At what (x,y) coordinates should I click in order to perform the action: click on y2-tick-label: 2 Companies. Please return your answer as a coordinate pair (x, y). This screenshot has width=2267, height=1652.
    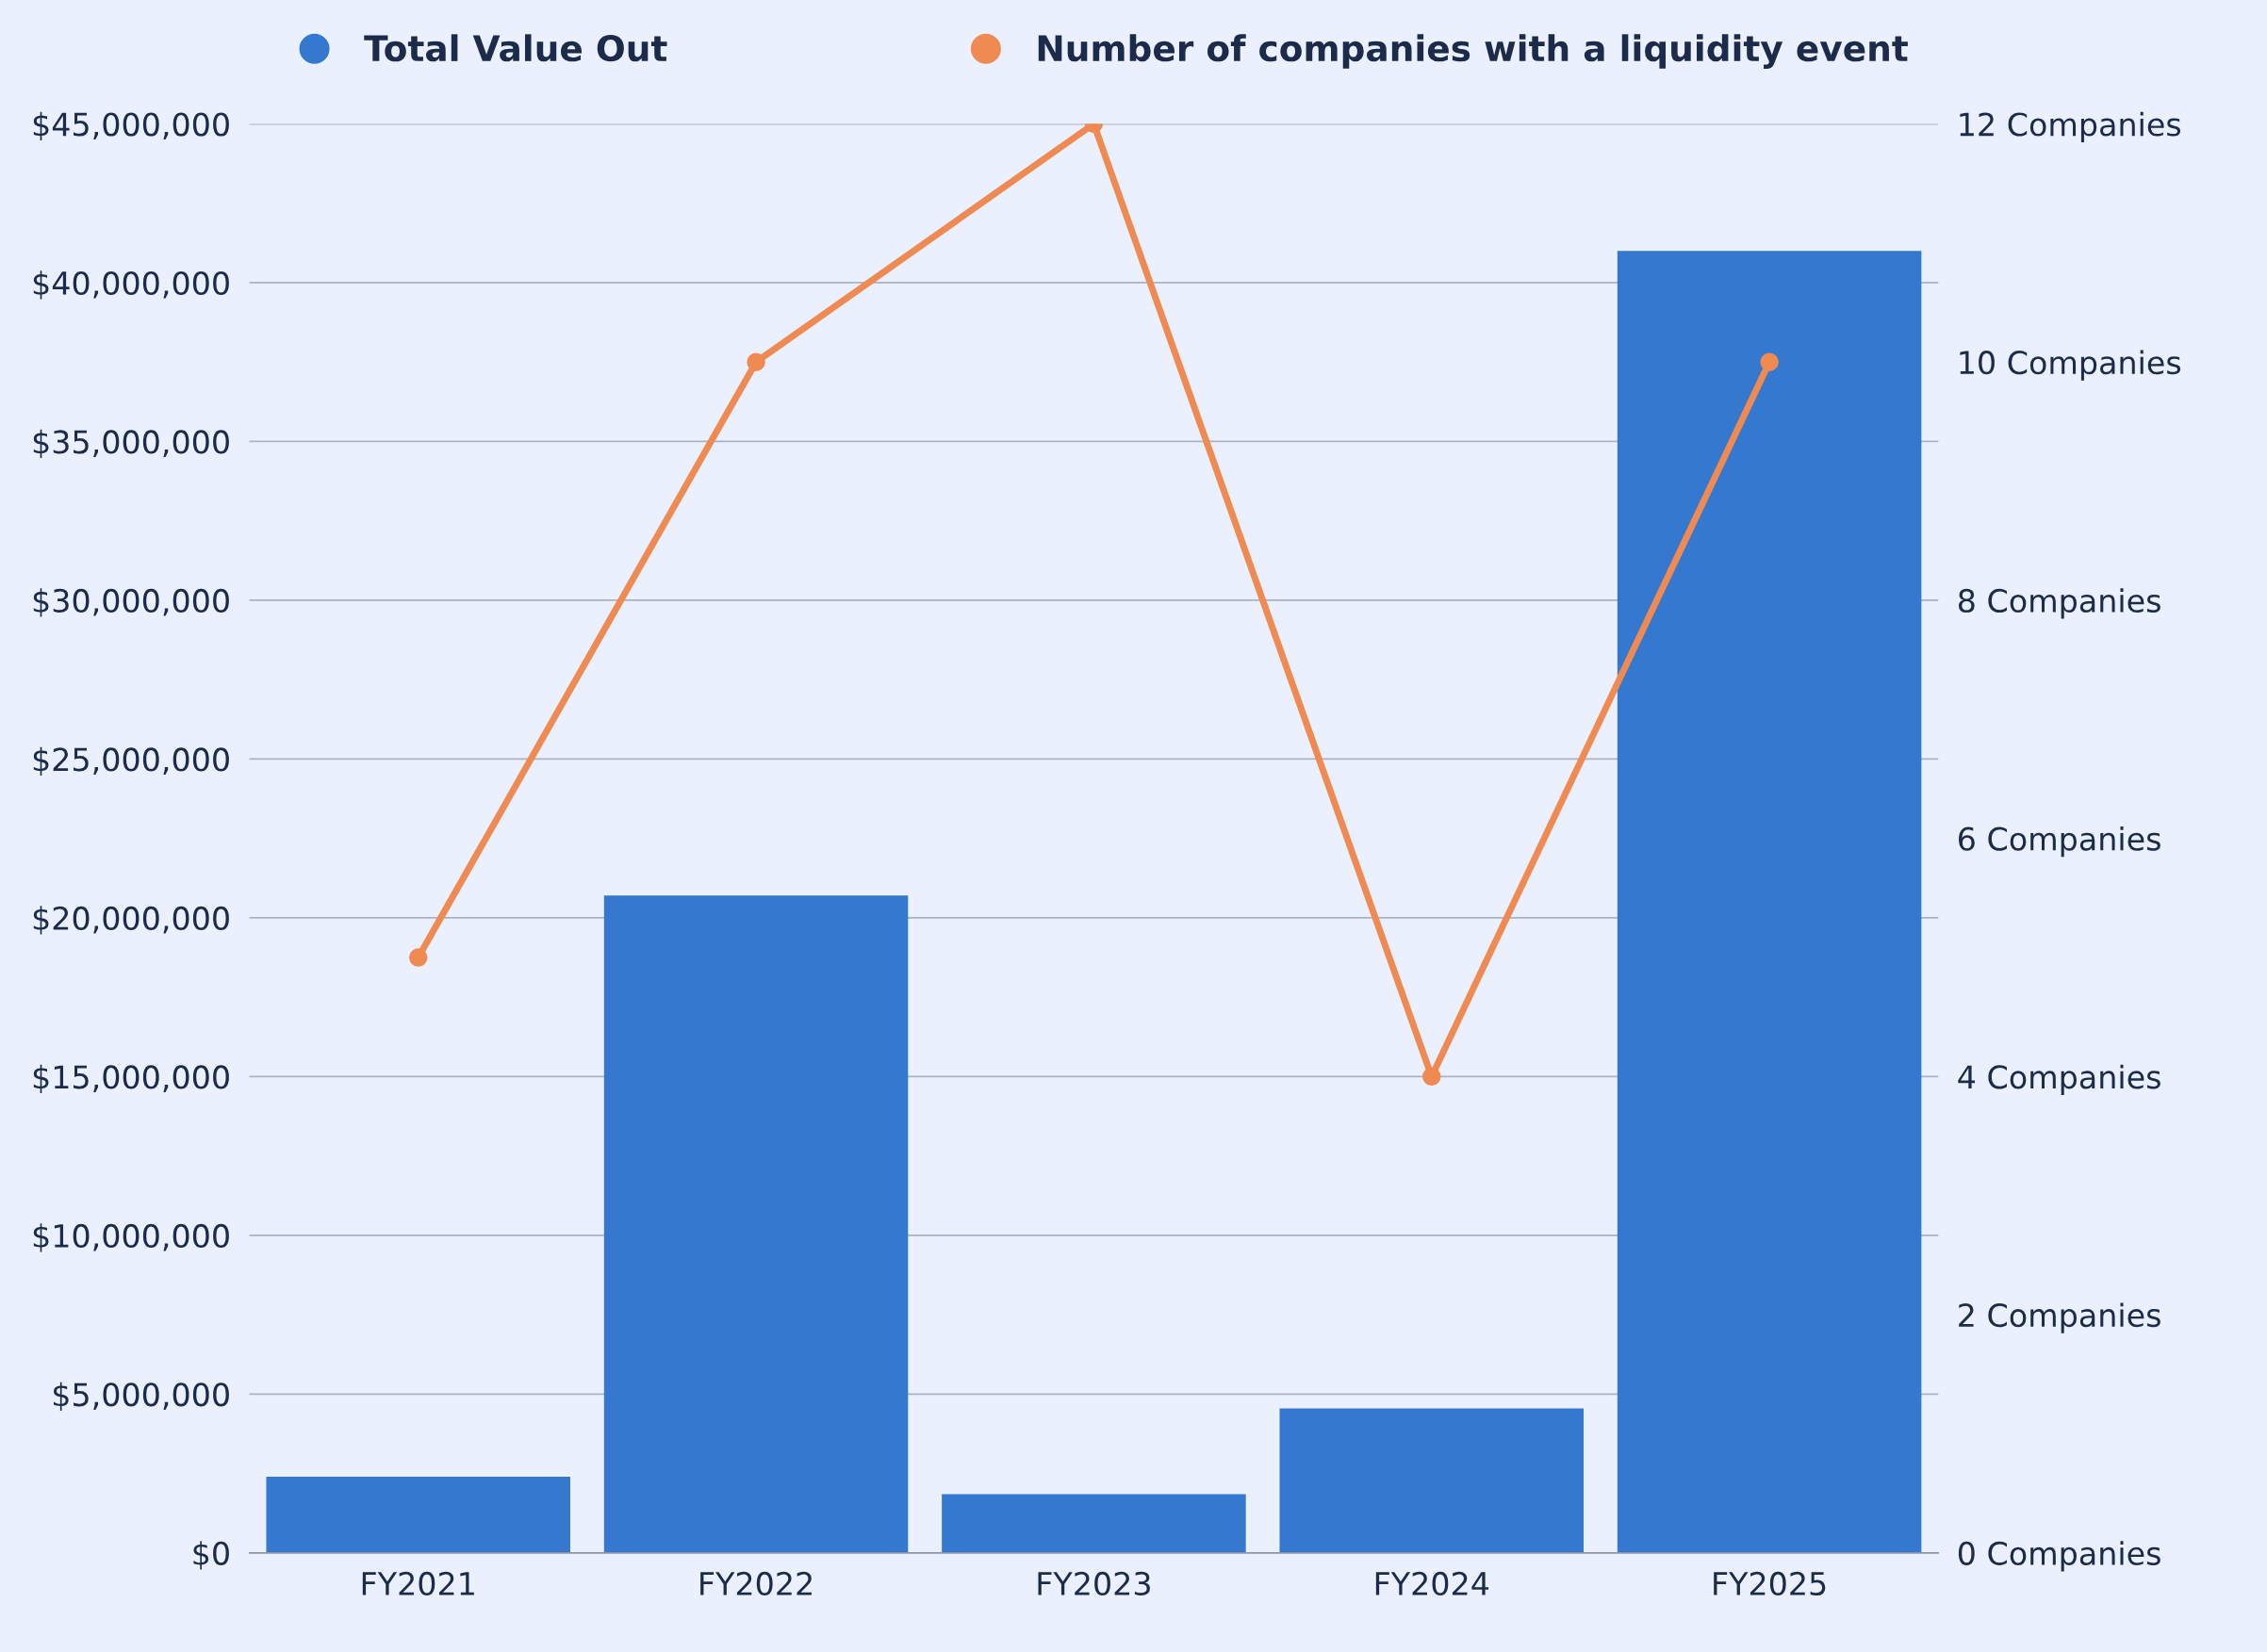
    Looking at the image, I should click on (2059, 1317).